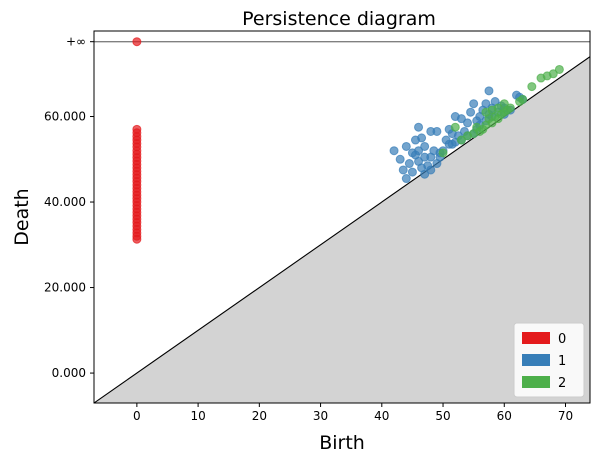 Image resolution: width=599 pixels, height=463 pixels. I want to click on x-tick-label: 60, so click(504, 416).